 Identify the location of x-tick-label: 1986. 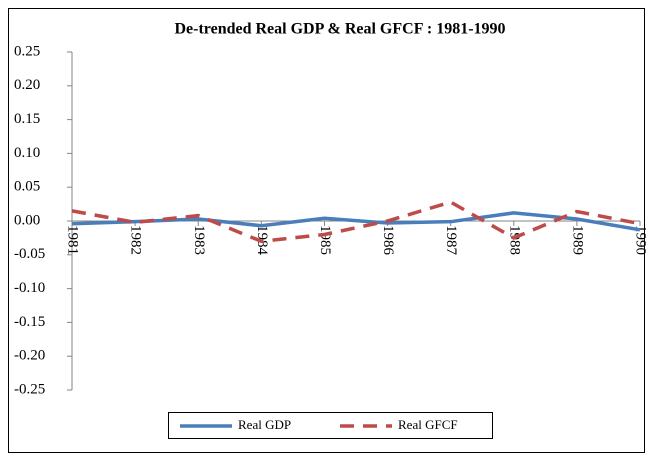
(388, 240).